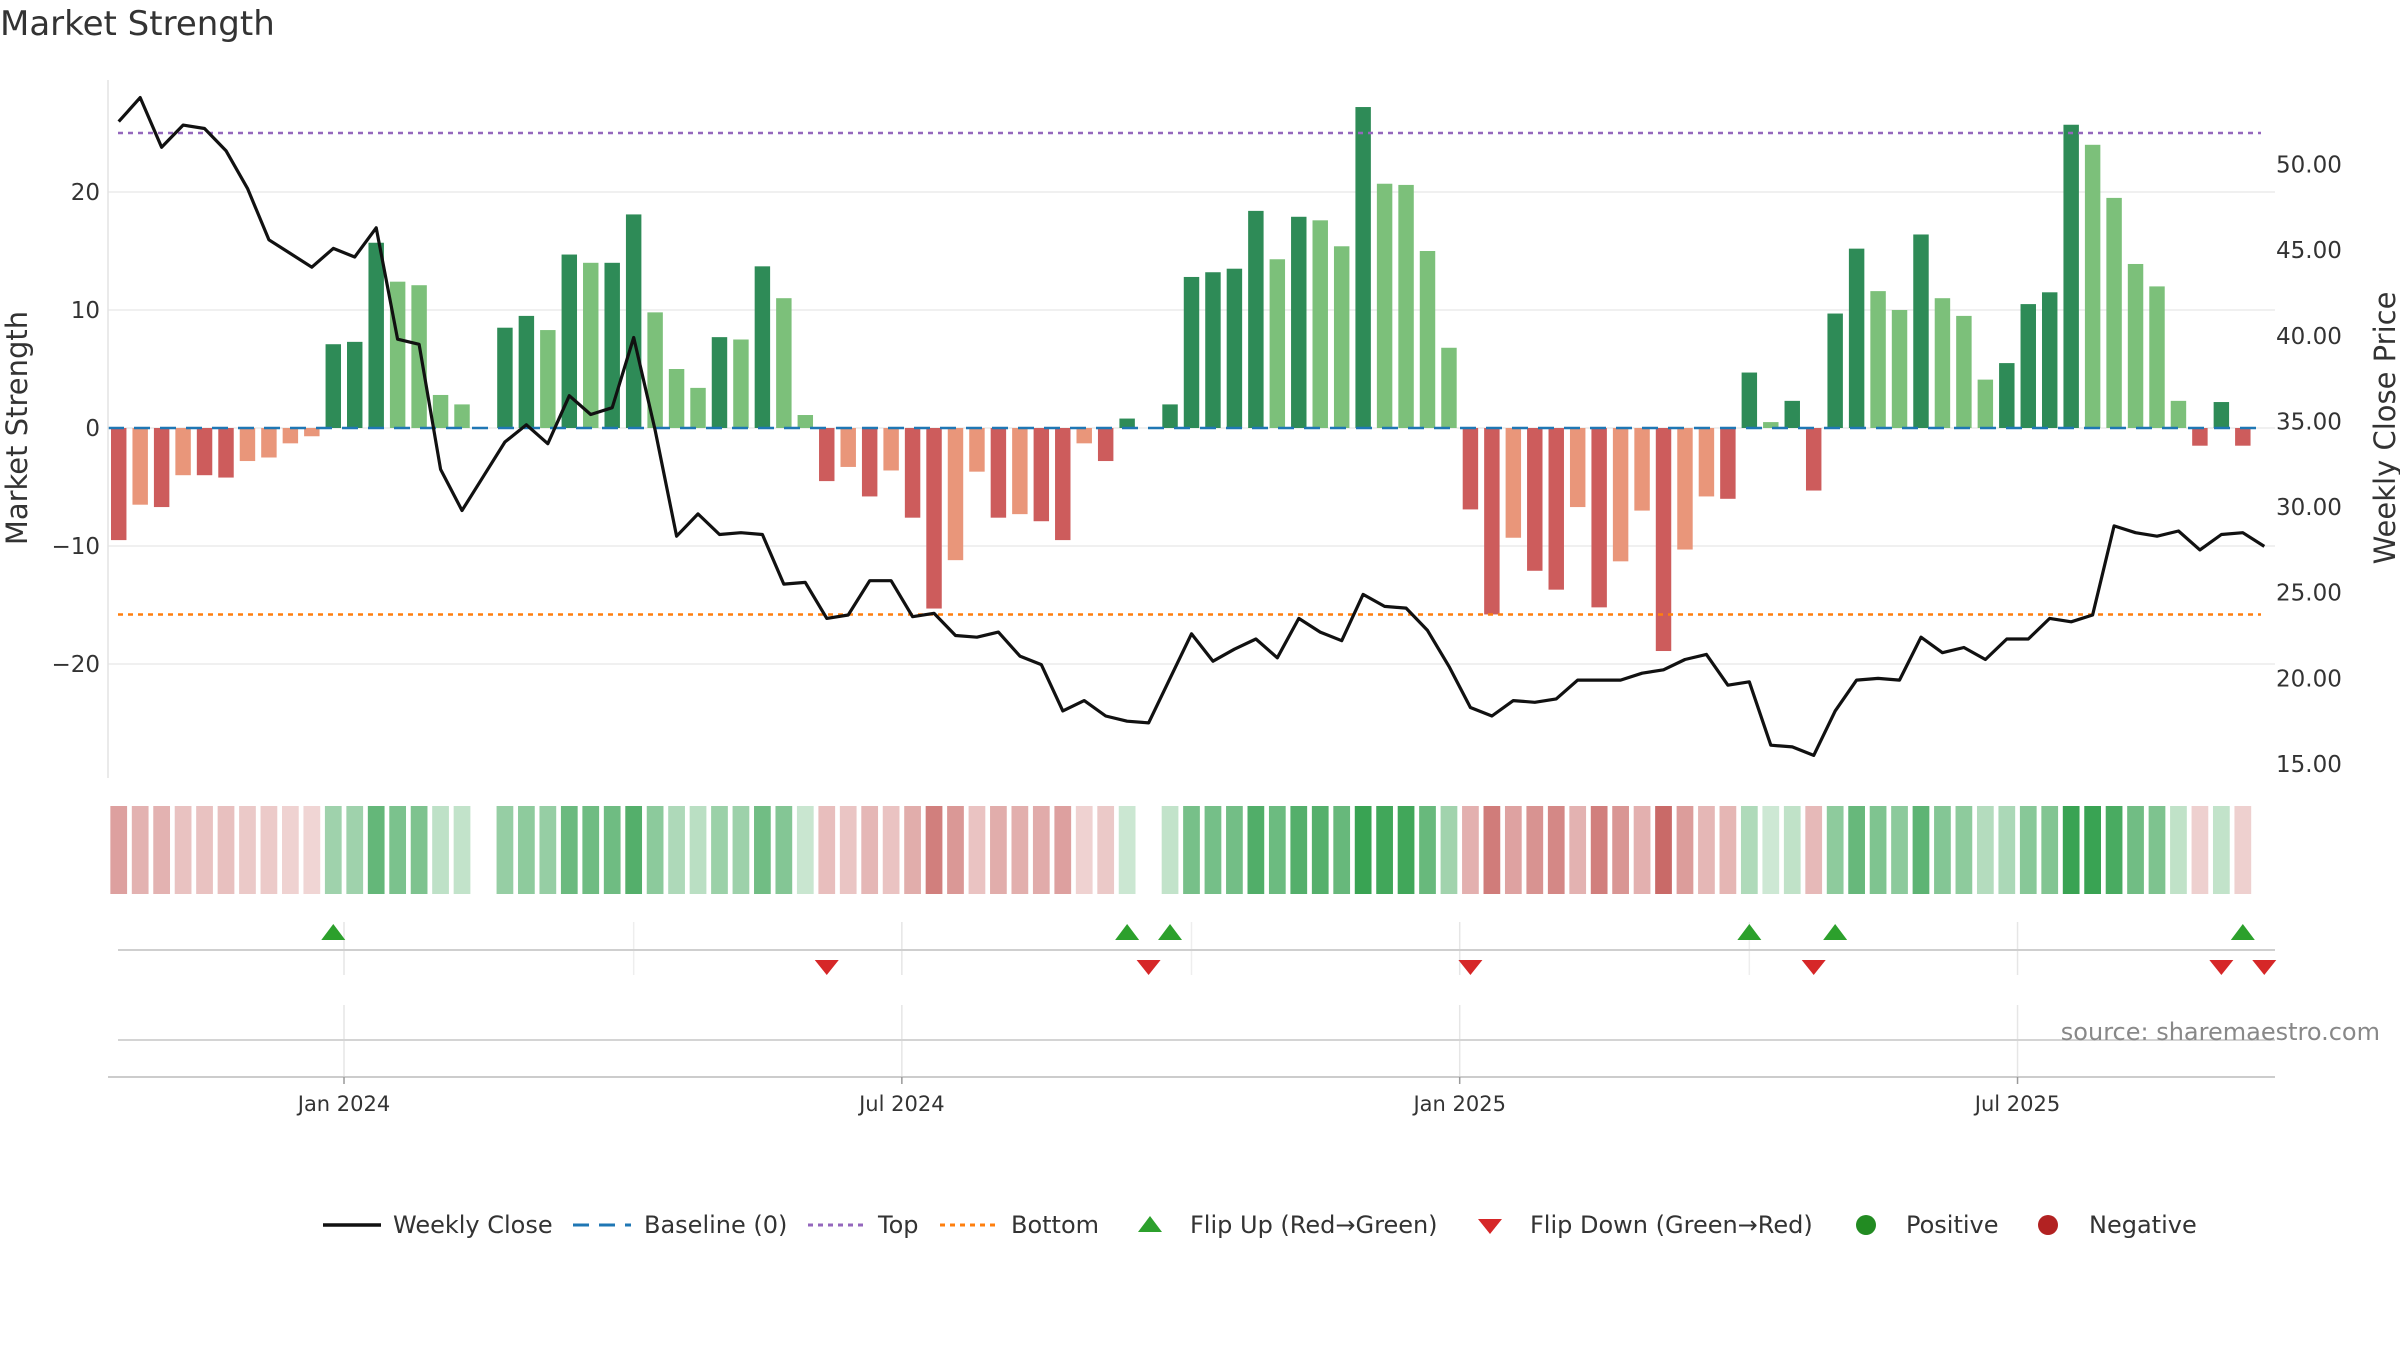 The height and width of the screenshot is (1350, 2400). What do you see at coordinates (1148, 967) in the screenshot?
I see `flip-down-marker` at bounding box center [1148, 967].